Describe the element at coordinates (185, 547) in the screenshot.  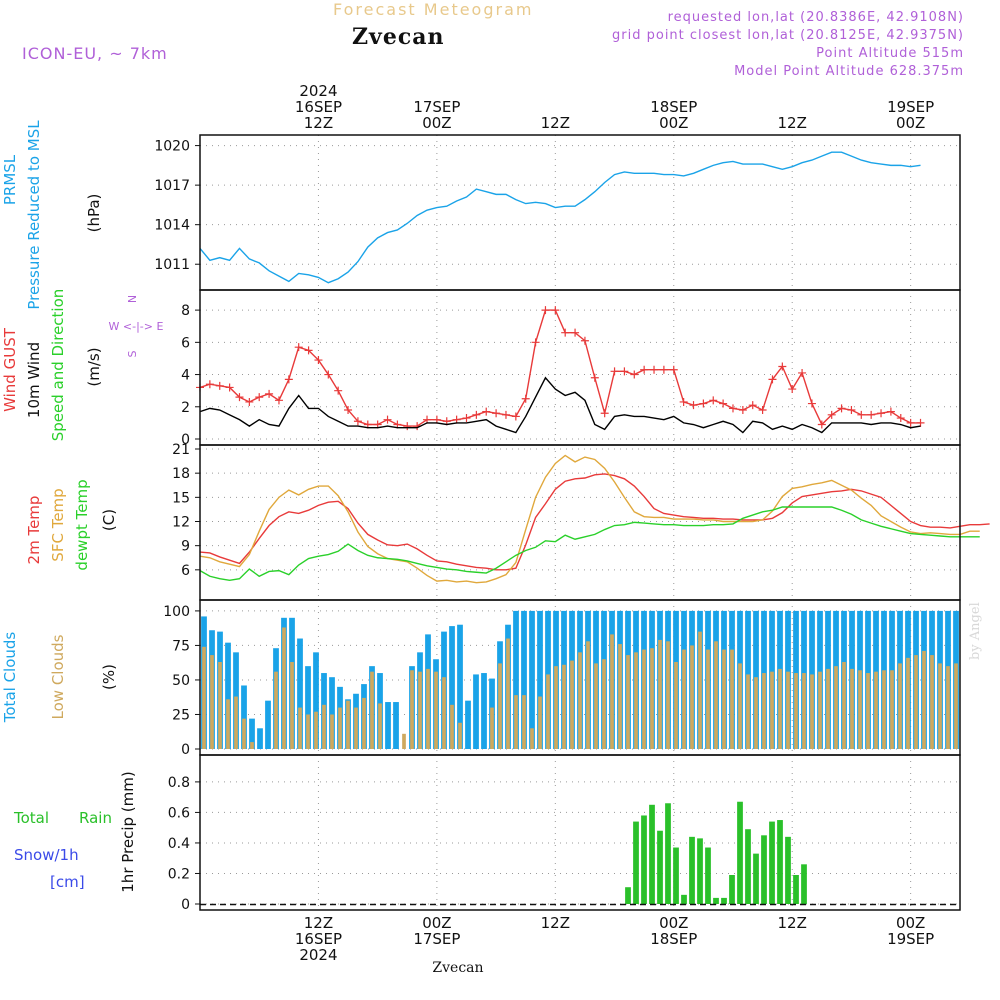
I see `y-tick-label: 9` at that location.